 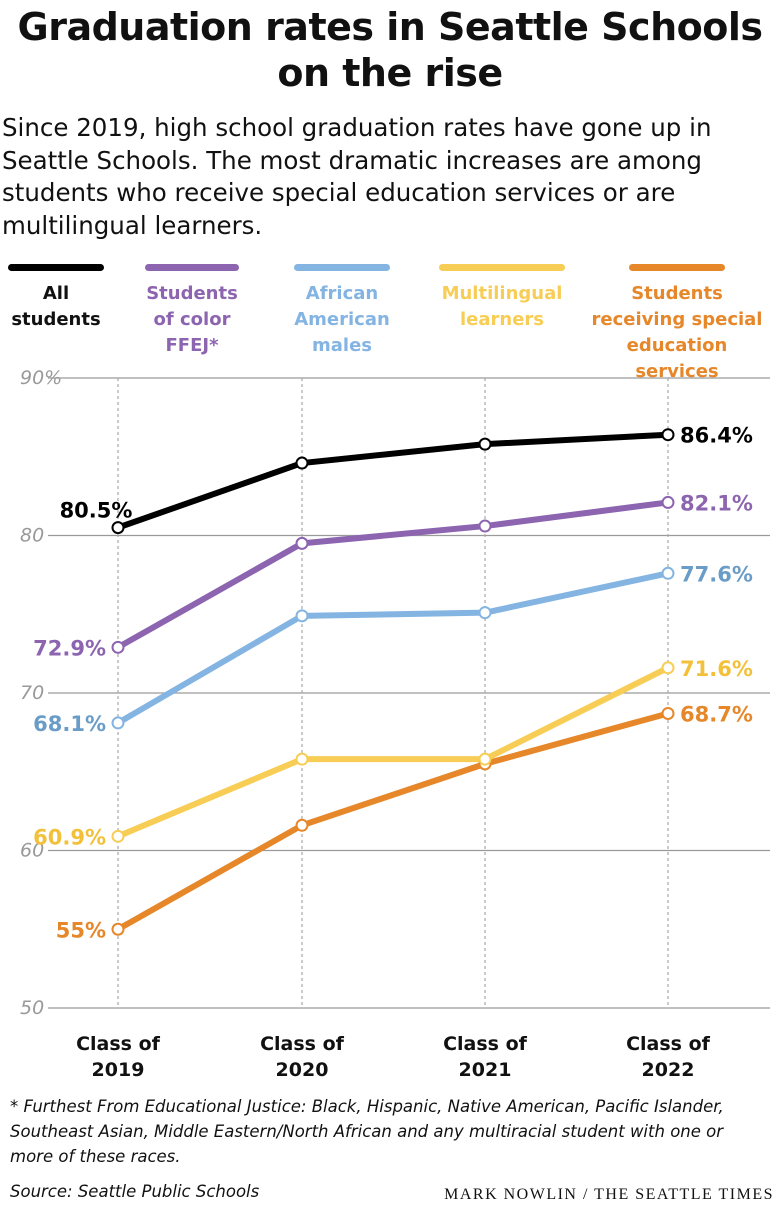 I want to click on data-label-first: 55%, so click(x=81, y=930).